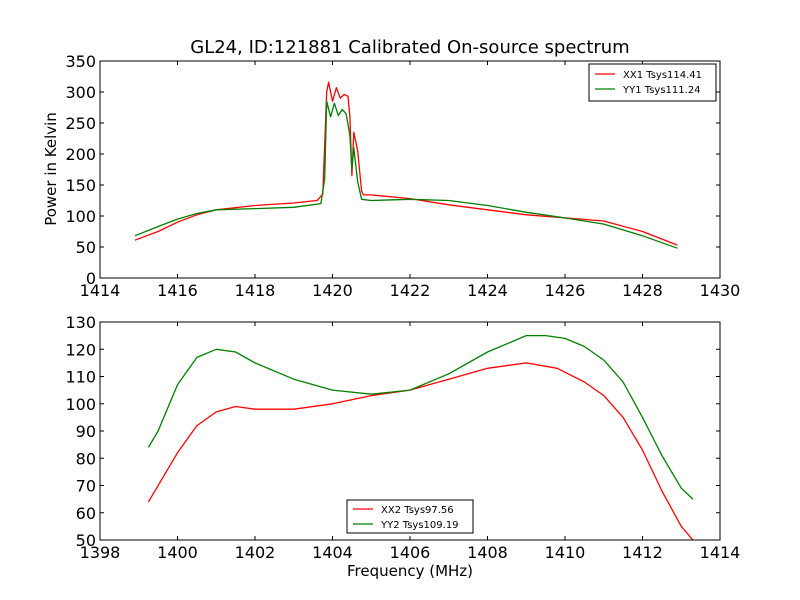 The height and width of the screenshot is (600, 800). What do you see at coordinates (86, 513) in the screenshot?
I see `y-tick-label: 60` at bounding box center [86, 513].